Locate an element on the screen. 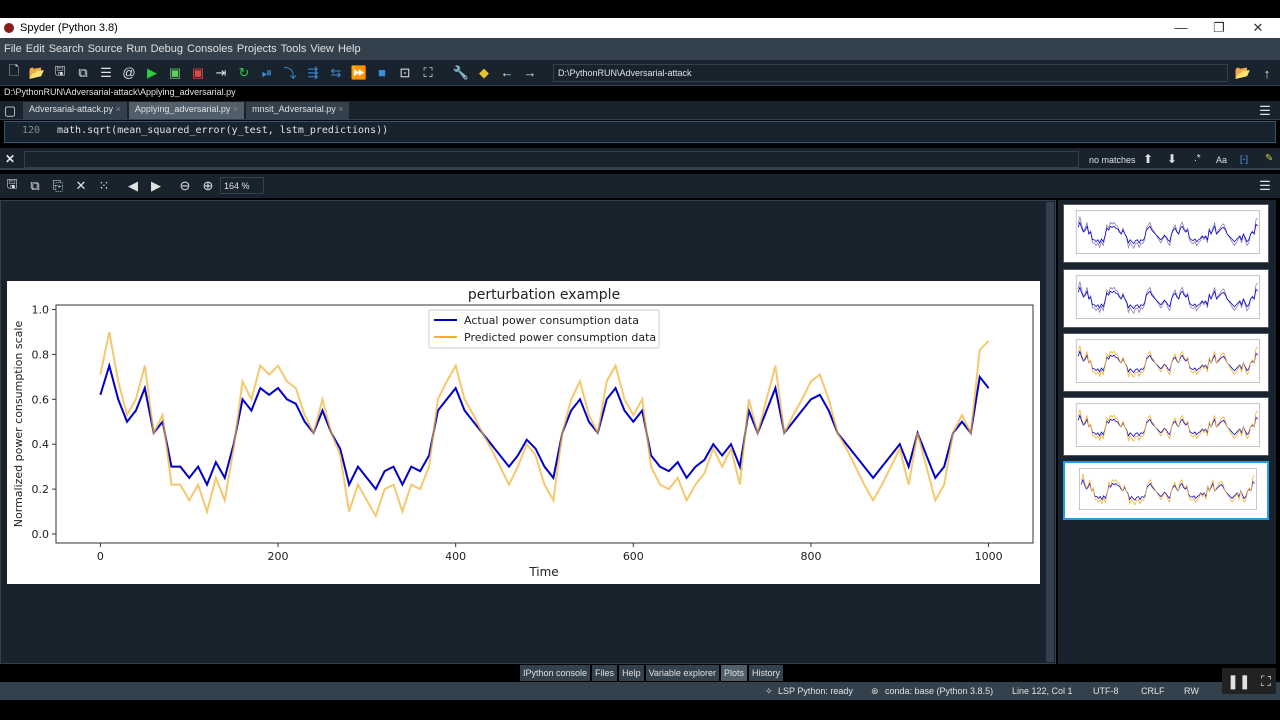 This screenshot has height=720, width=1280. tab-mnsit-adversarial: mnsit_Adversarial.py × is located at coordinates (298, 110).